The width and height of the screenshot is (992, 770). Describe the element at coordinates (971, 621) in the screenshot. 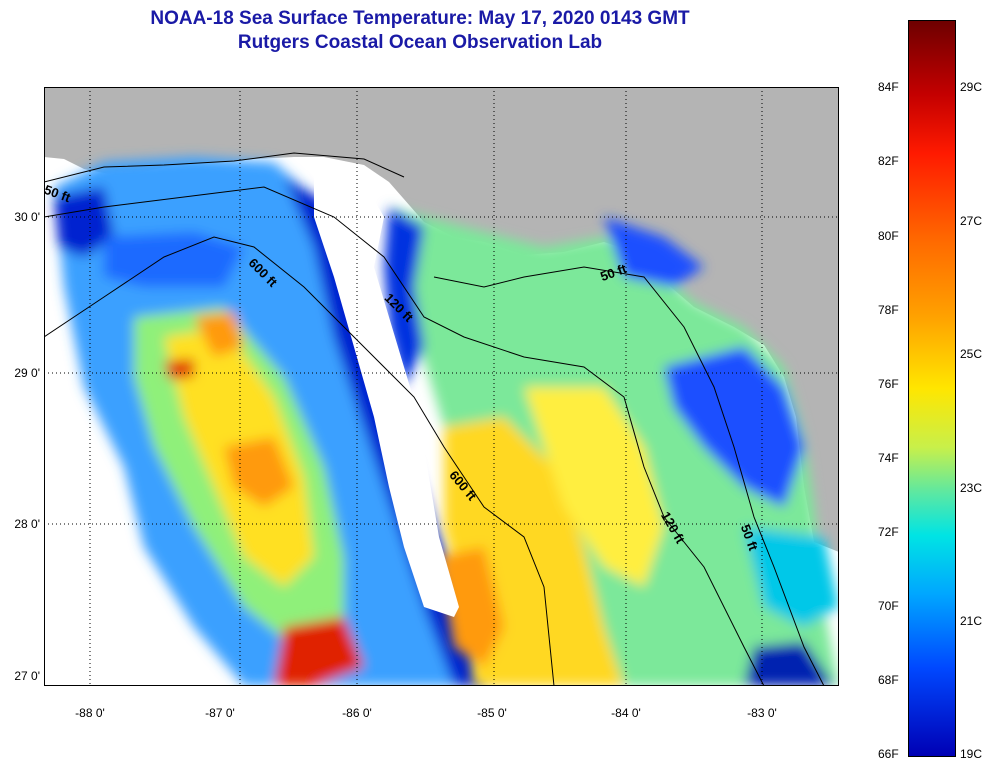

I see `celsius-label: 21C` at that location.